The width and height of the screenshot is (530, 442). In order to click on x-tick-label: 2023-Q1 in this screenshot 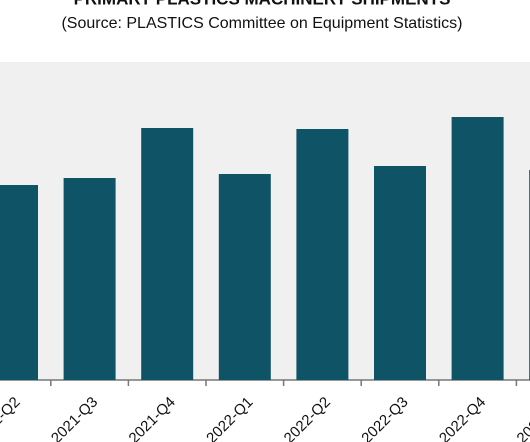, I will do `click(522, 418)`.